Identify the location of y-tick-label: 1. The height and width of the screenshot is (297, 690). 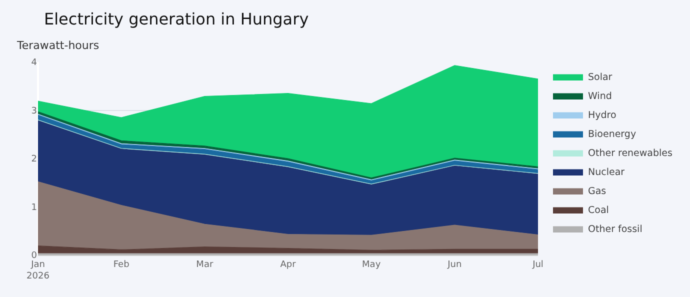
(34, 207).